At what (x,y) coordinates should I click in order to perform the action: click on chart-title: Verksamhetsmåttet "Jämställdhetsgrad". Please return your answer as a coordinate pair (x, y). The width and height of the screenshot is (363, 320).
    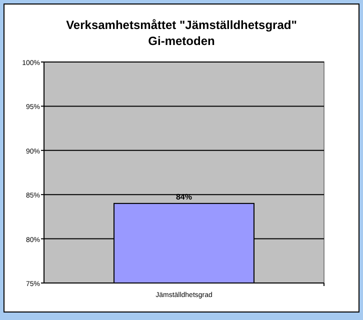
    Looking at the image, I should click on (181, 25).